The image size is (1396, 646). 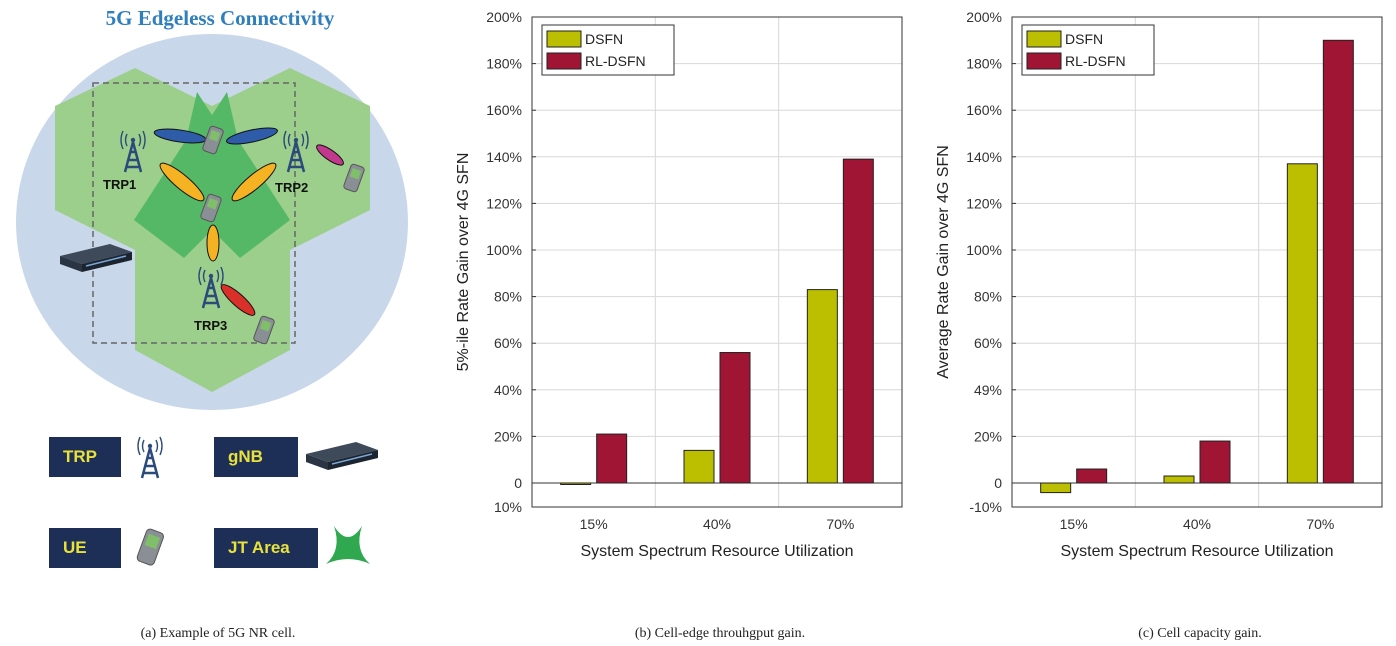 What do you see at coordinates (119, 184) in the screenshot?
I see `trp1-label: TRP1` at bounding box center [119, 184].